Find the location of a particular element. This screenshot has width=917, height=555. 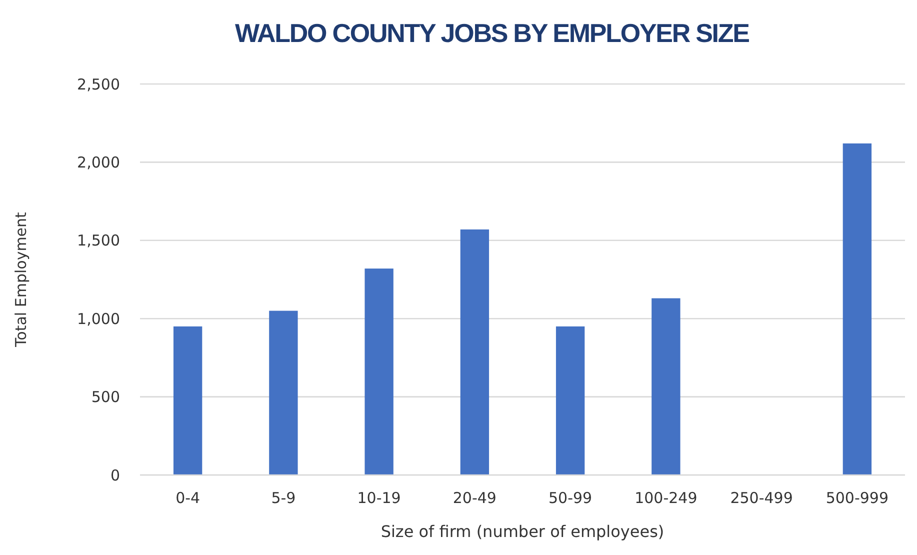

x-tick-label: 250-499 is located at coordinates (761, 498).